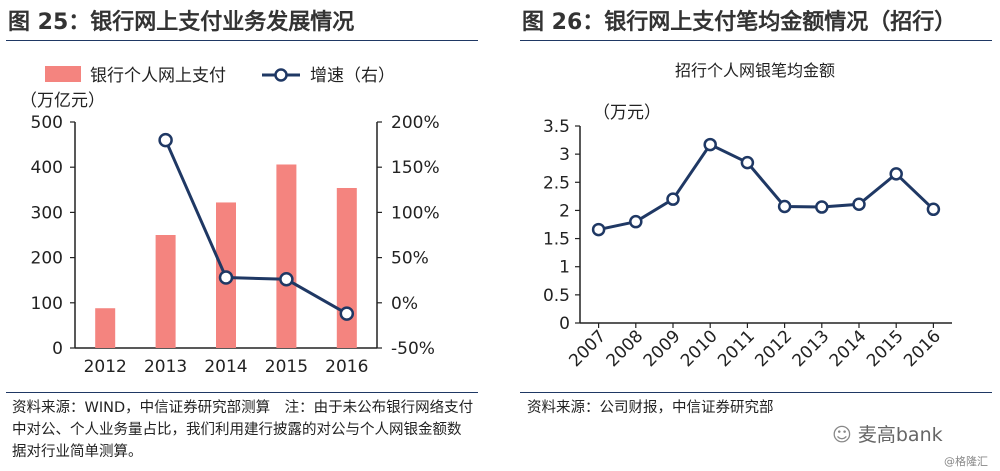 The height and width of the screenshot is (471, 1000). I want to click on point-2007, so click(598, 229).